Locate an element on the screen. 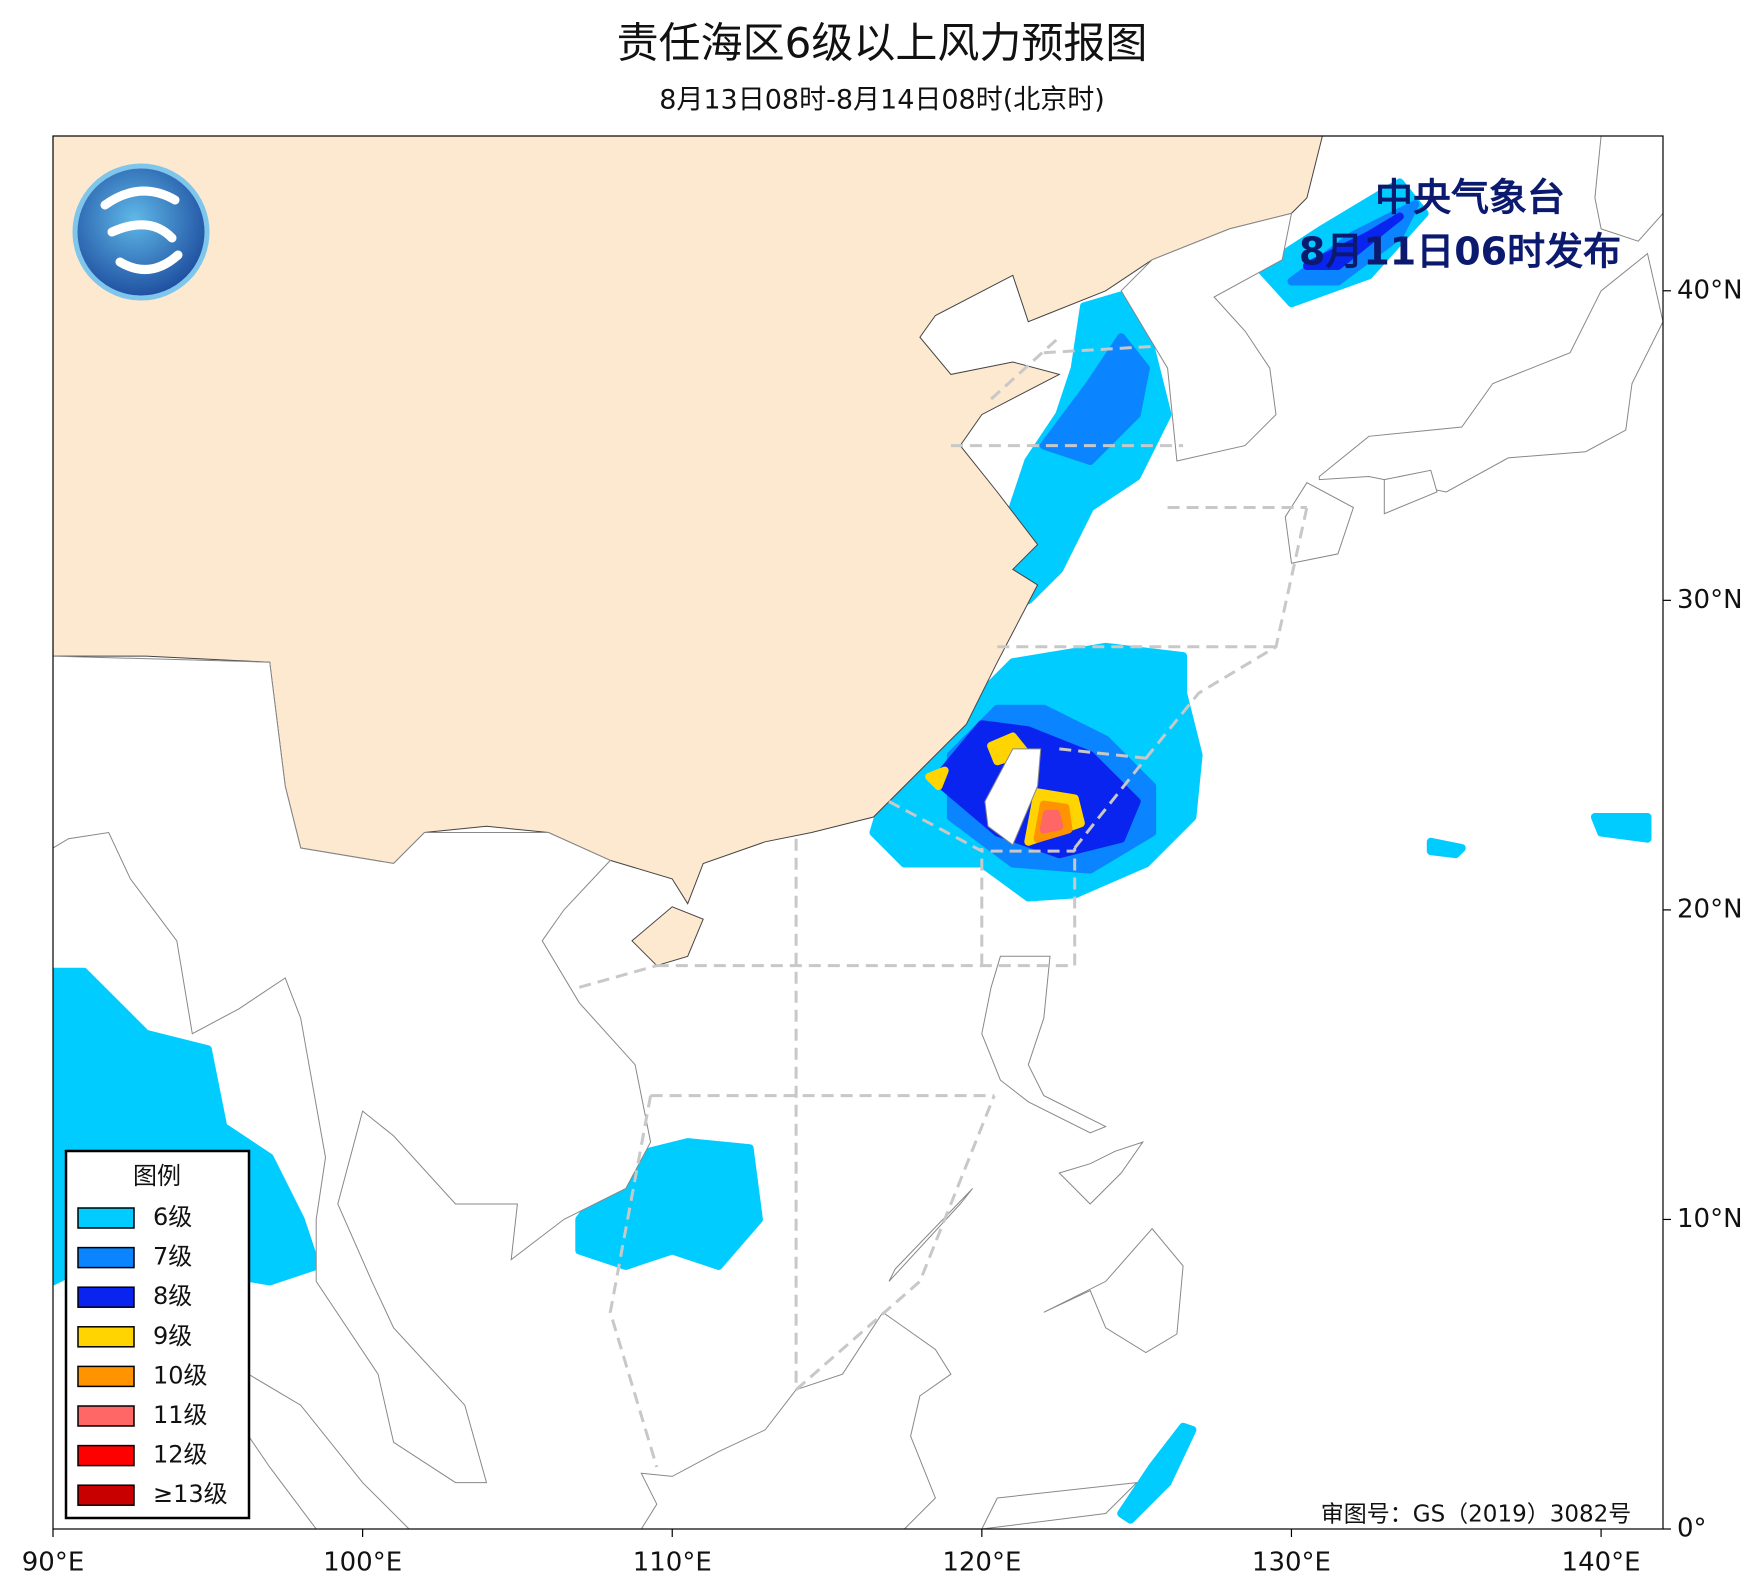  x-tick-label: 130°E is located at coordinates (1291, 1563).